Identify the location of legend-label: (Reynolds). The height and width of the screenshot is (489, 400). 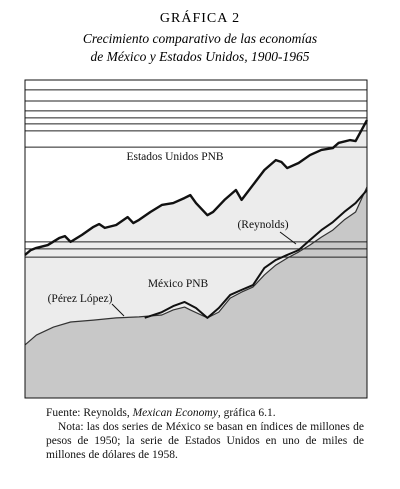
(262, 225).